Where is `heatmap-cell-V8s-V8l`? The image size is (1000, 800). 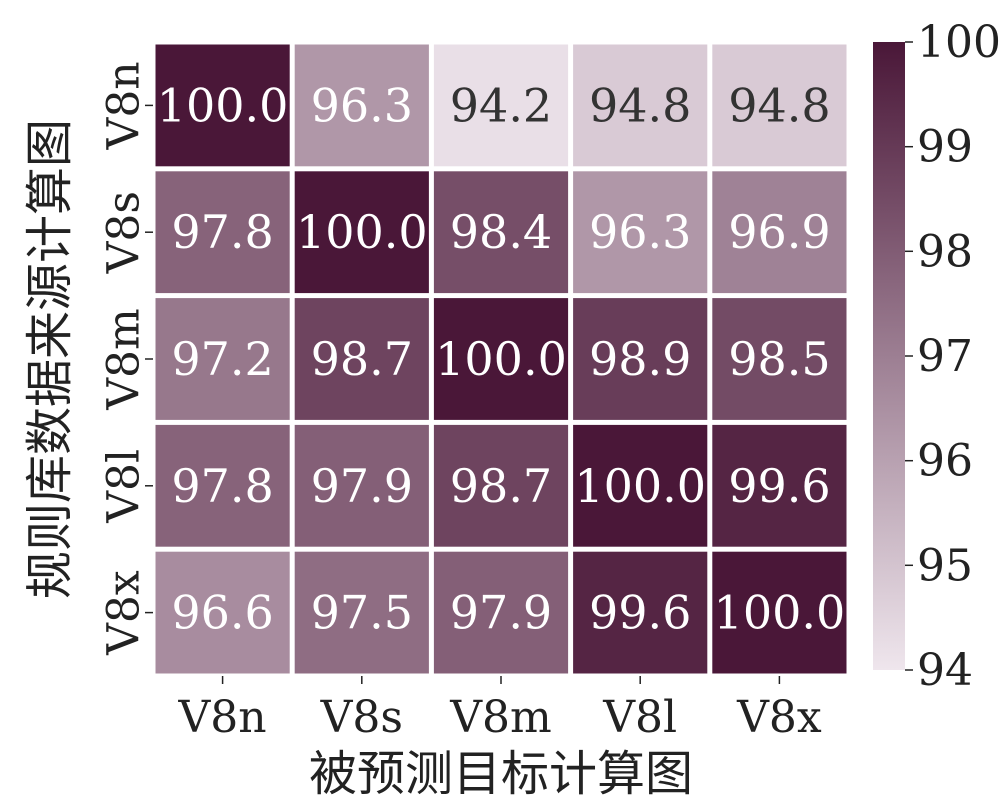 heatmap-cell-V8s-V8l is located at coordinates (640, 232).